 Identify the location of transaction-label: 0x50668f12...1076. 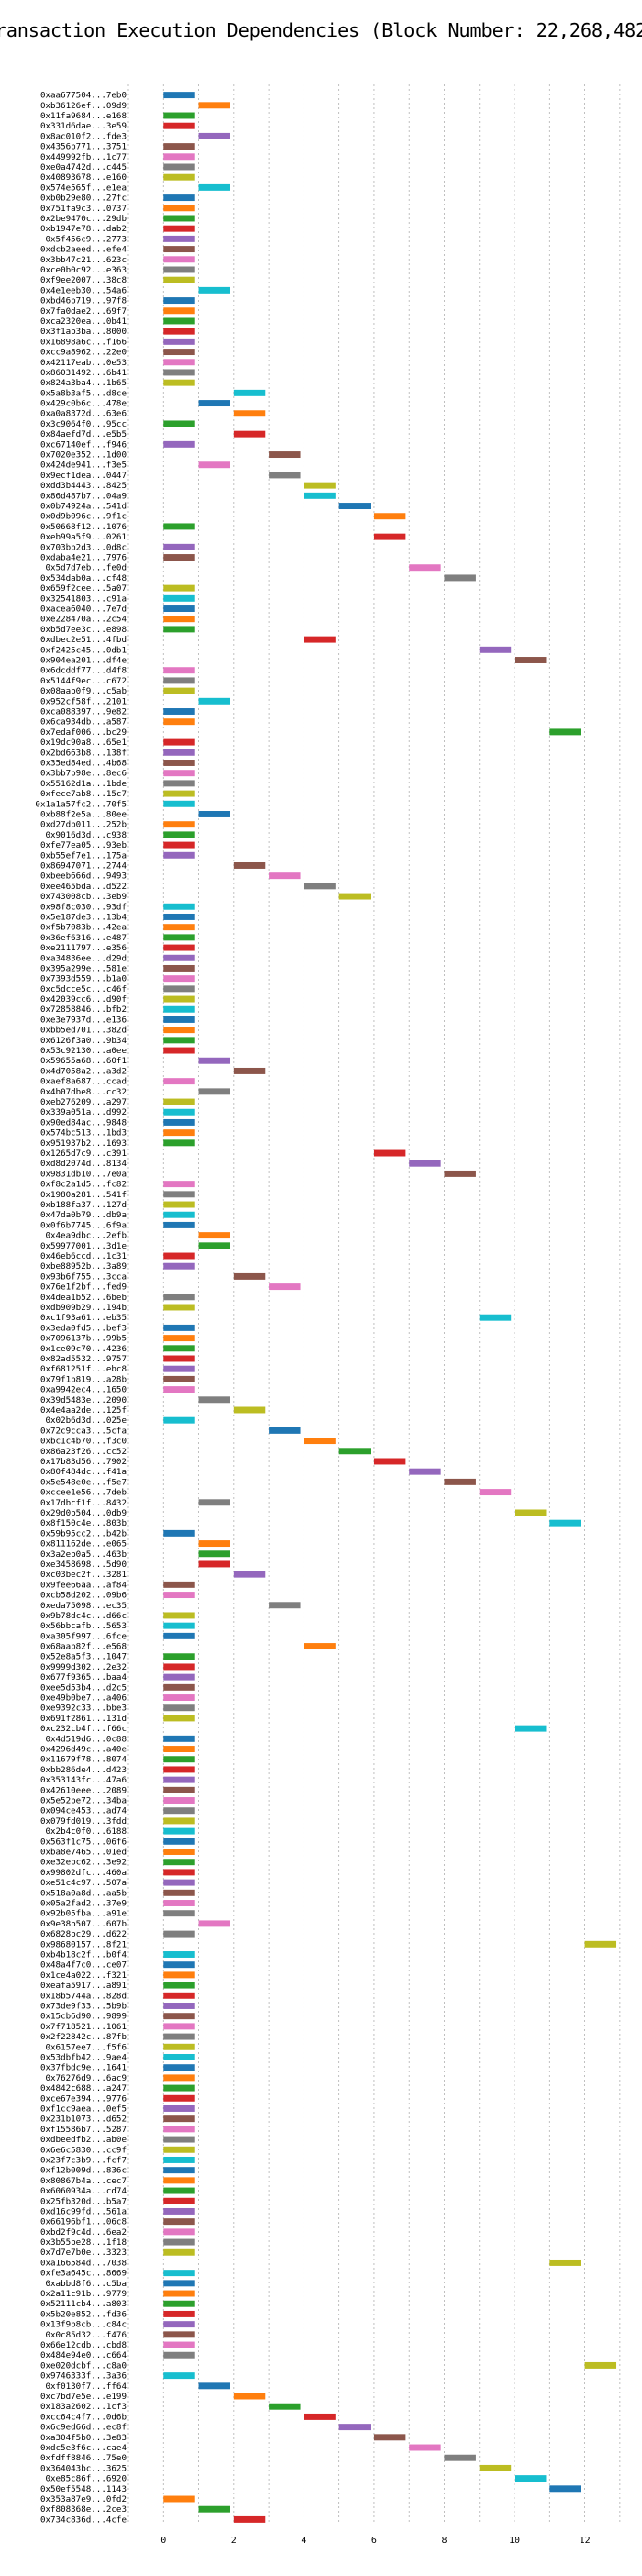
(83, 527).